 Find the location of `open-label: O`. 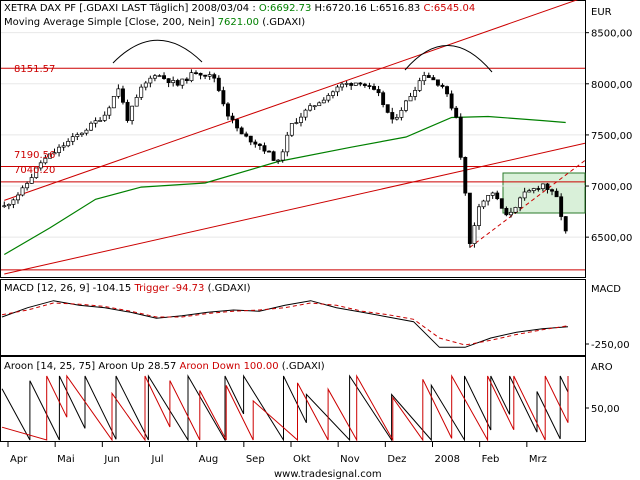

open-label: O is located at coordinates (263, 8).